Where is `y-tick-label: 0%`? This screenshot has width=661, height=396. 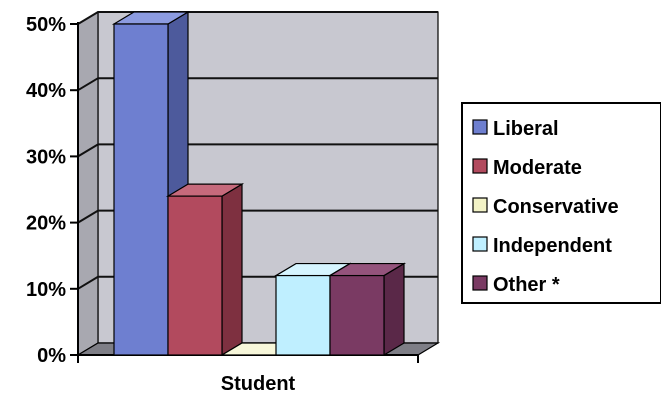
y-tick-label: 0% is located at coordinates (51, 356).